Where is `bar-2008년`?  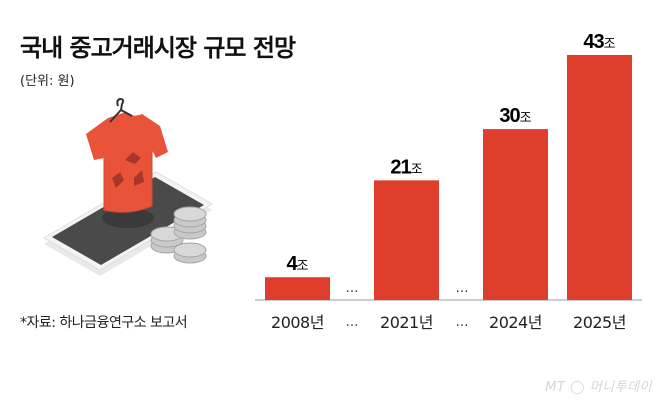
bar-2008년 is located at coordinates (297, 288).